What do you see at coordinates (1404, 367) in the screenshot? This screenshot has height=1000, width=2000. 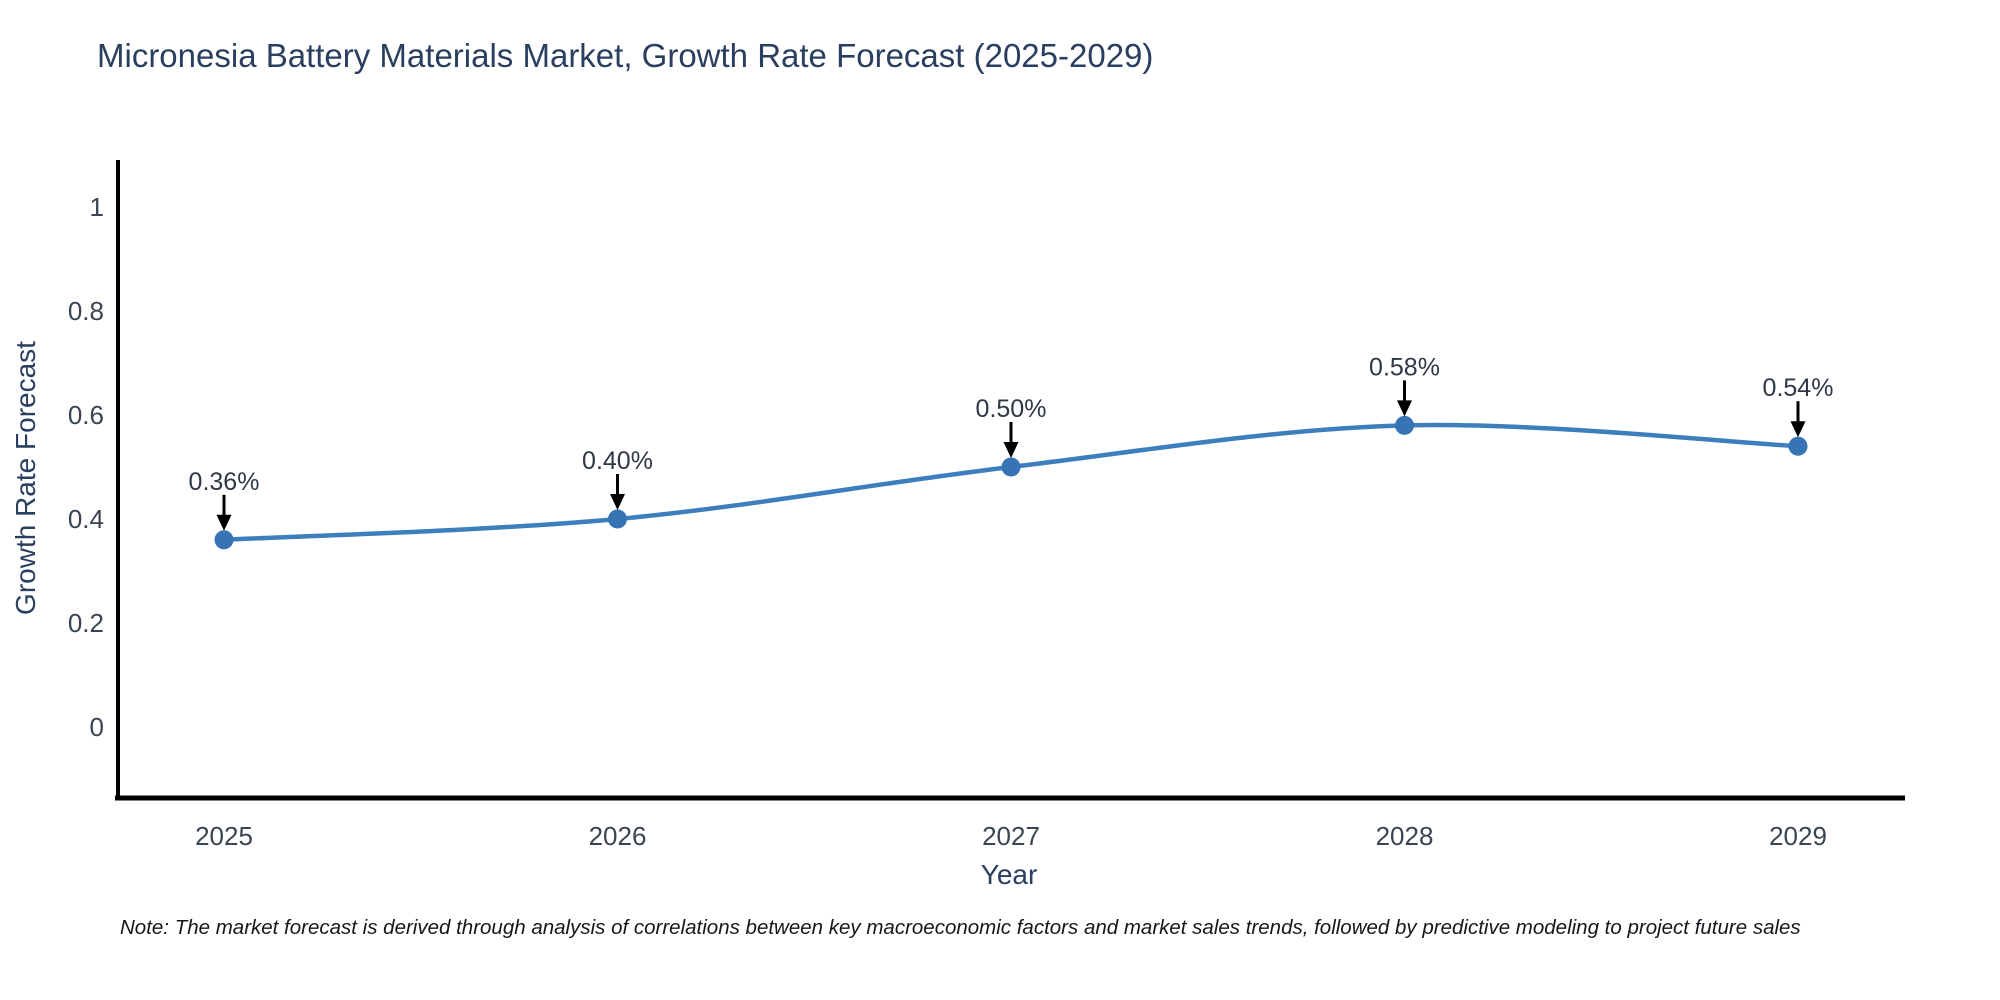 I see `data-point-label: 0.58%` at bounding box center [1404, 367].